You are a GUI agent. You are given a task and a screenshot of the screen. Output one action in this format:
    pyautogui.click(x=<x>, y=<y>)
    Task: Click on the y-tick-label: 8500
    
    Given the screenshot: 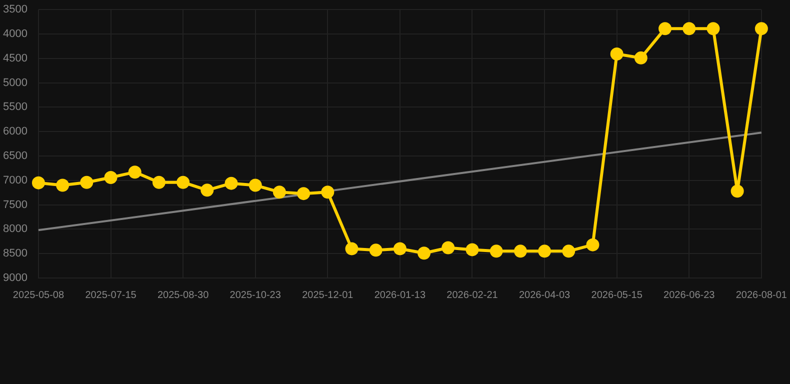 What is the action you would take?
    pyautogui.click(x=15, y=254)
    